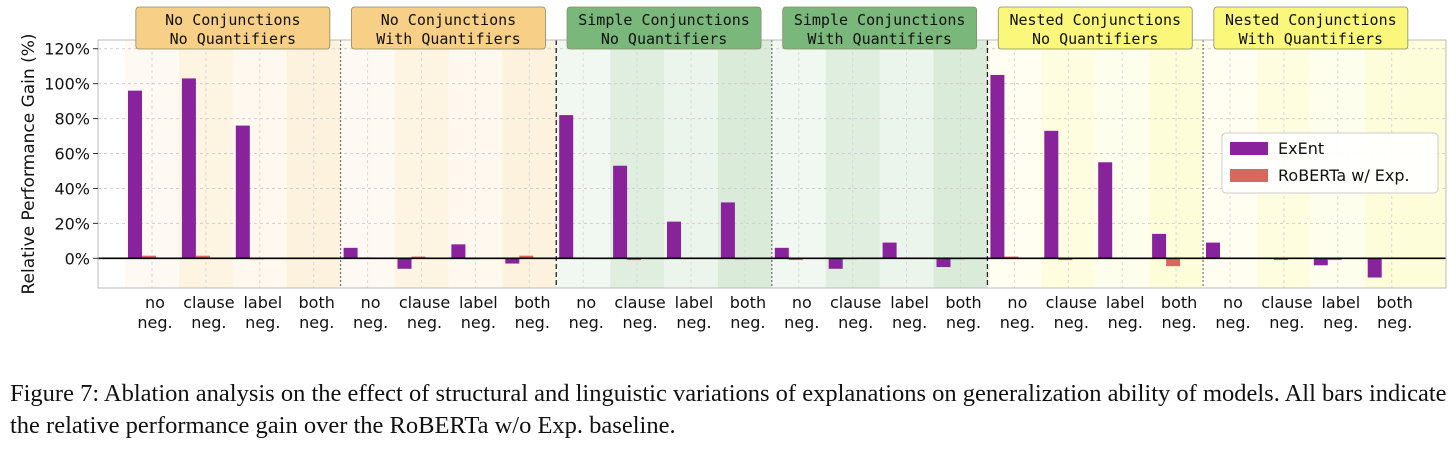  What do you see at coordinates (1173, 262) in the screenshot?
I see `bar-roberta-w-exp--19` at bounding box center [1173, 262].